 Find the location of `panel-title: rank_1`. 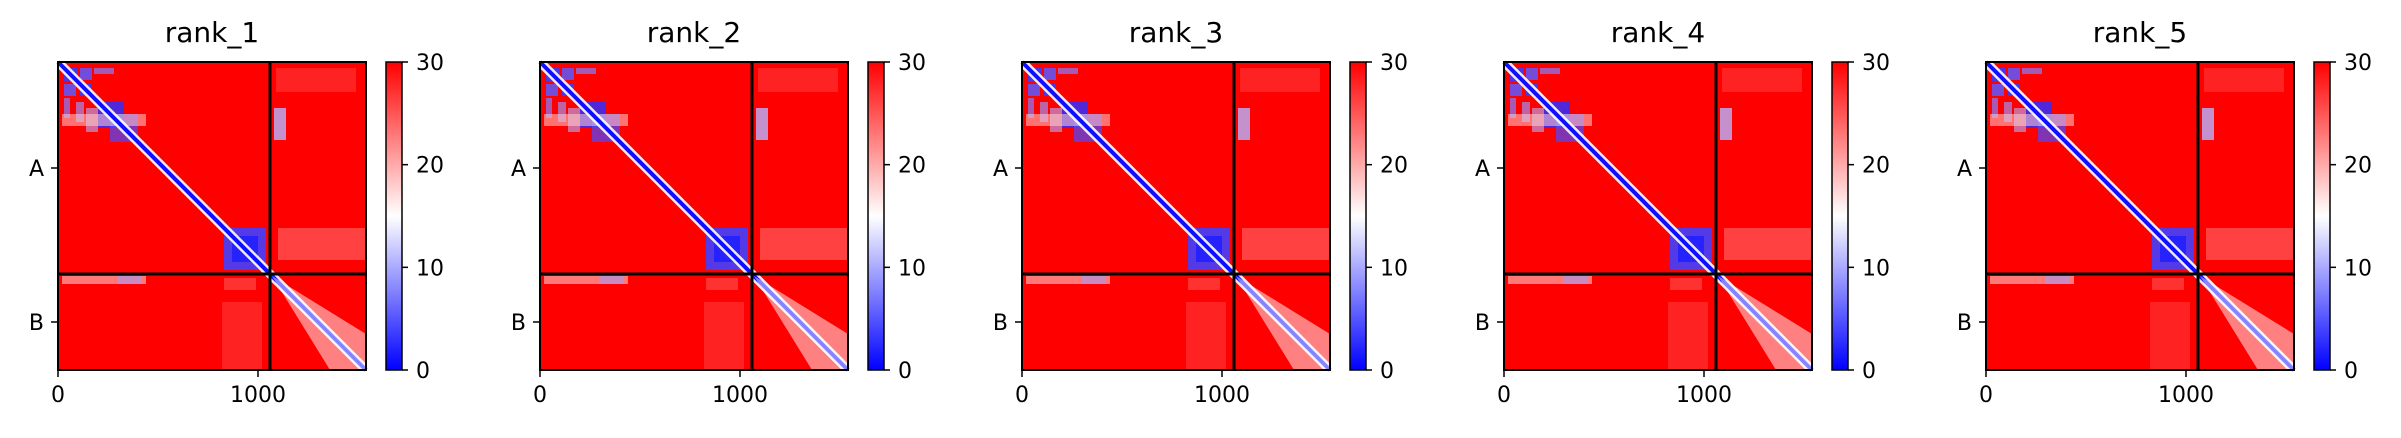

panel-title: rank_1 is located at coordinates (212, 32).